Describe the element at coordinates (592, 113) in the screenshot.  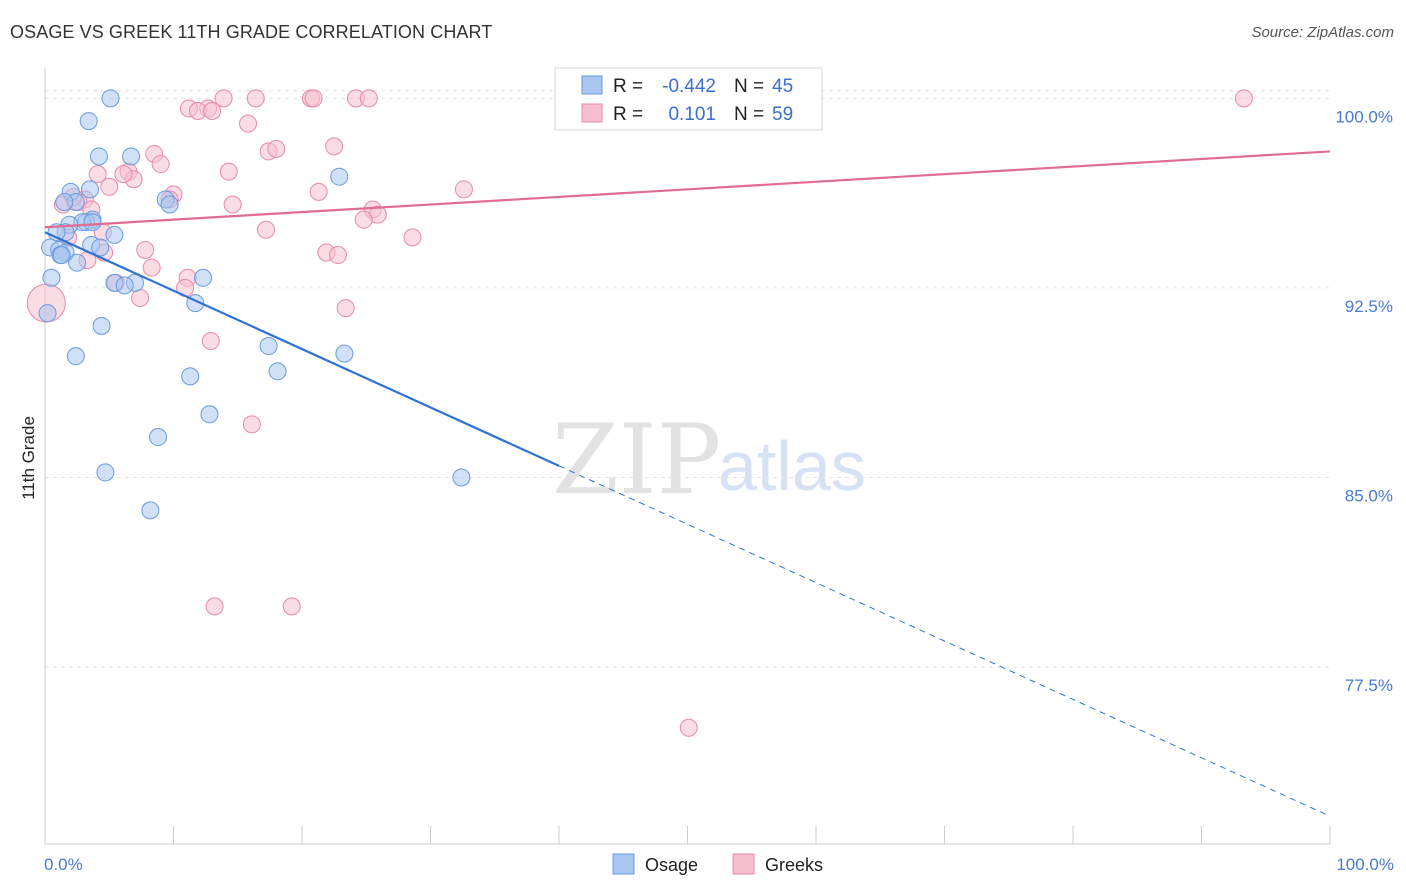
I see `greeks-legend-swatch` at that location.